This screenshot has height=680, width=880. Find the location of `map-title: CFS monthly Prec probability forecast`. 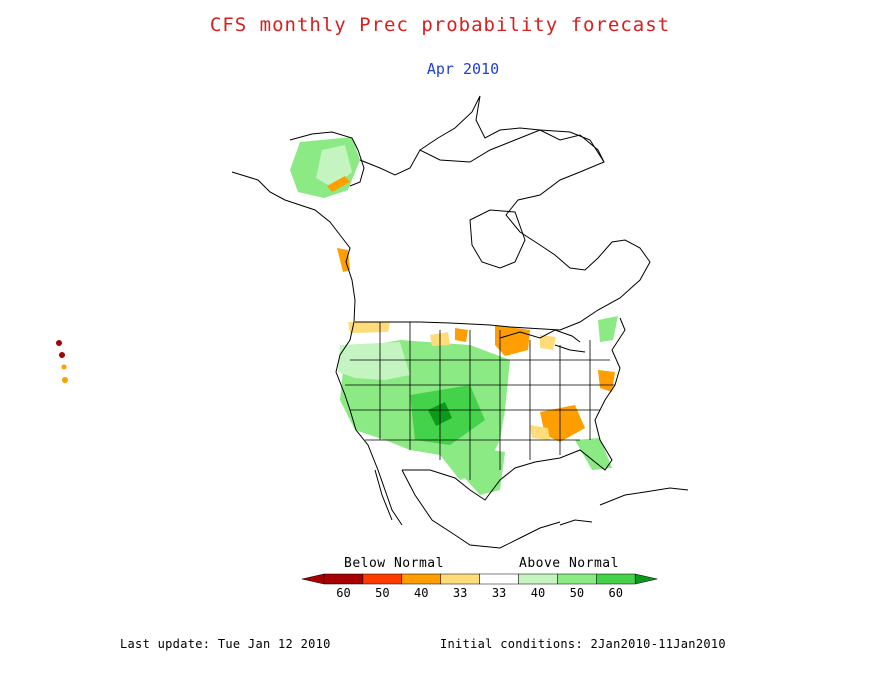

map-title: CFS monthly Prec probability forecast is located at coordinates (440, 25).